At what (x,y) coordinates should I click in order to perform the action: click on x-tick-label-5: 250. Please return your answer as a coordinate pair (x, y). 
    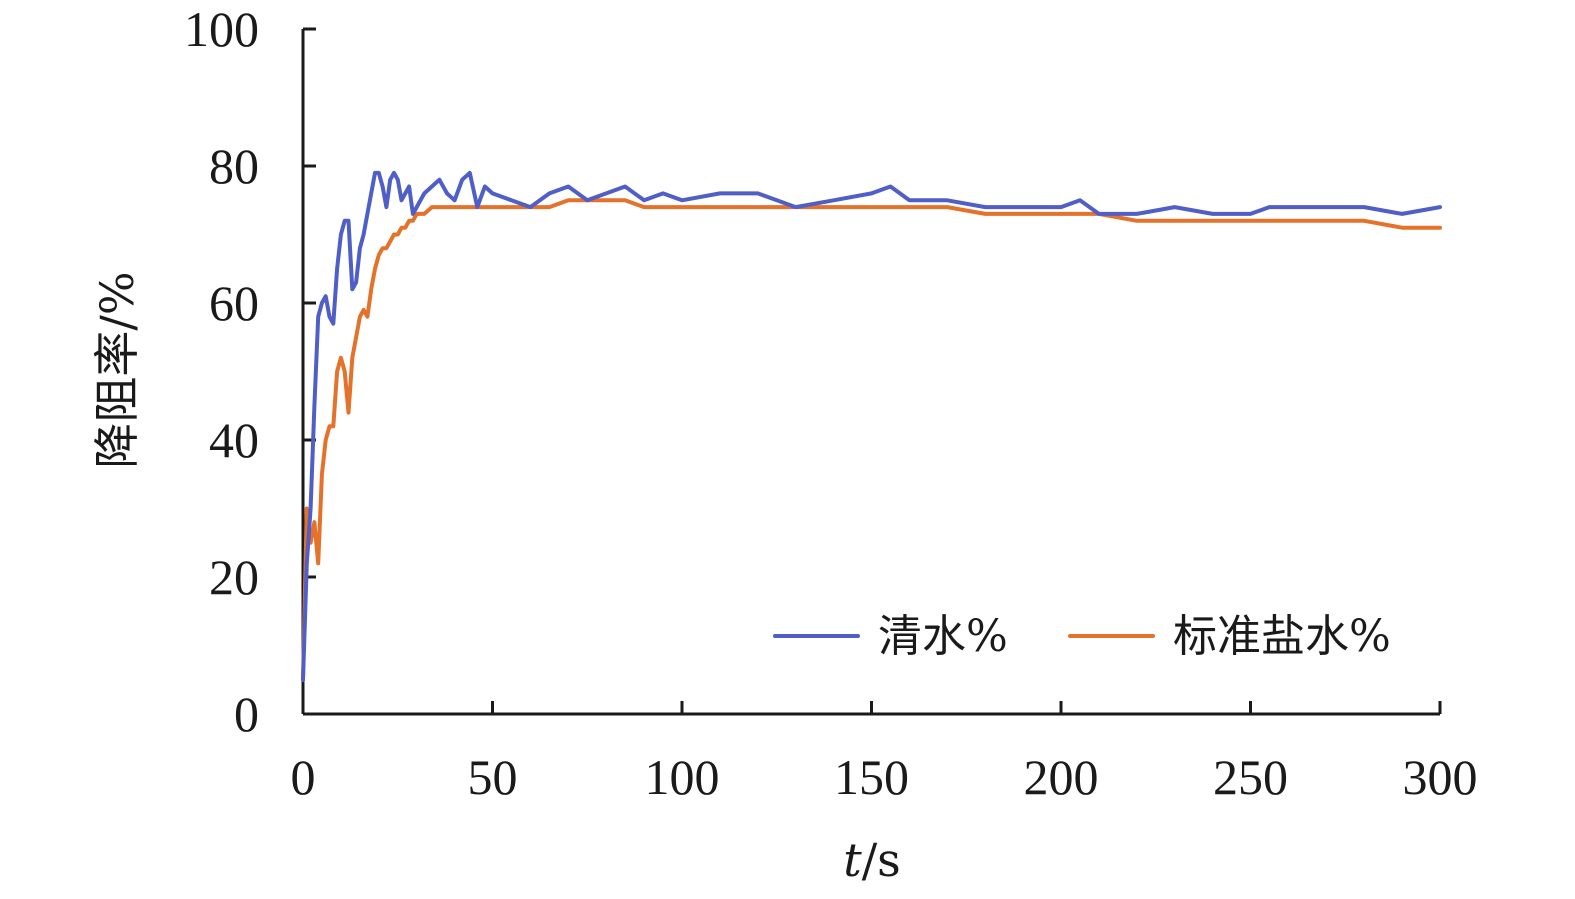
    Looking at the image, I should click on (1250, 777).